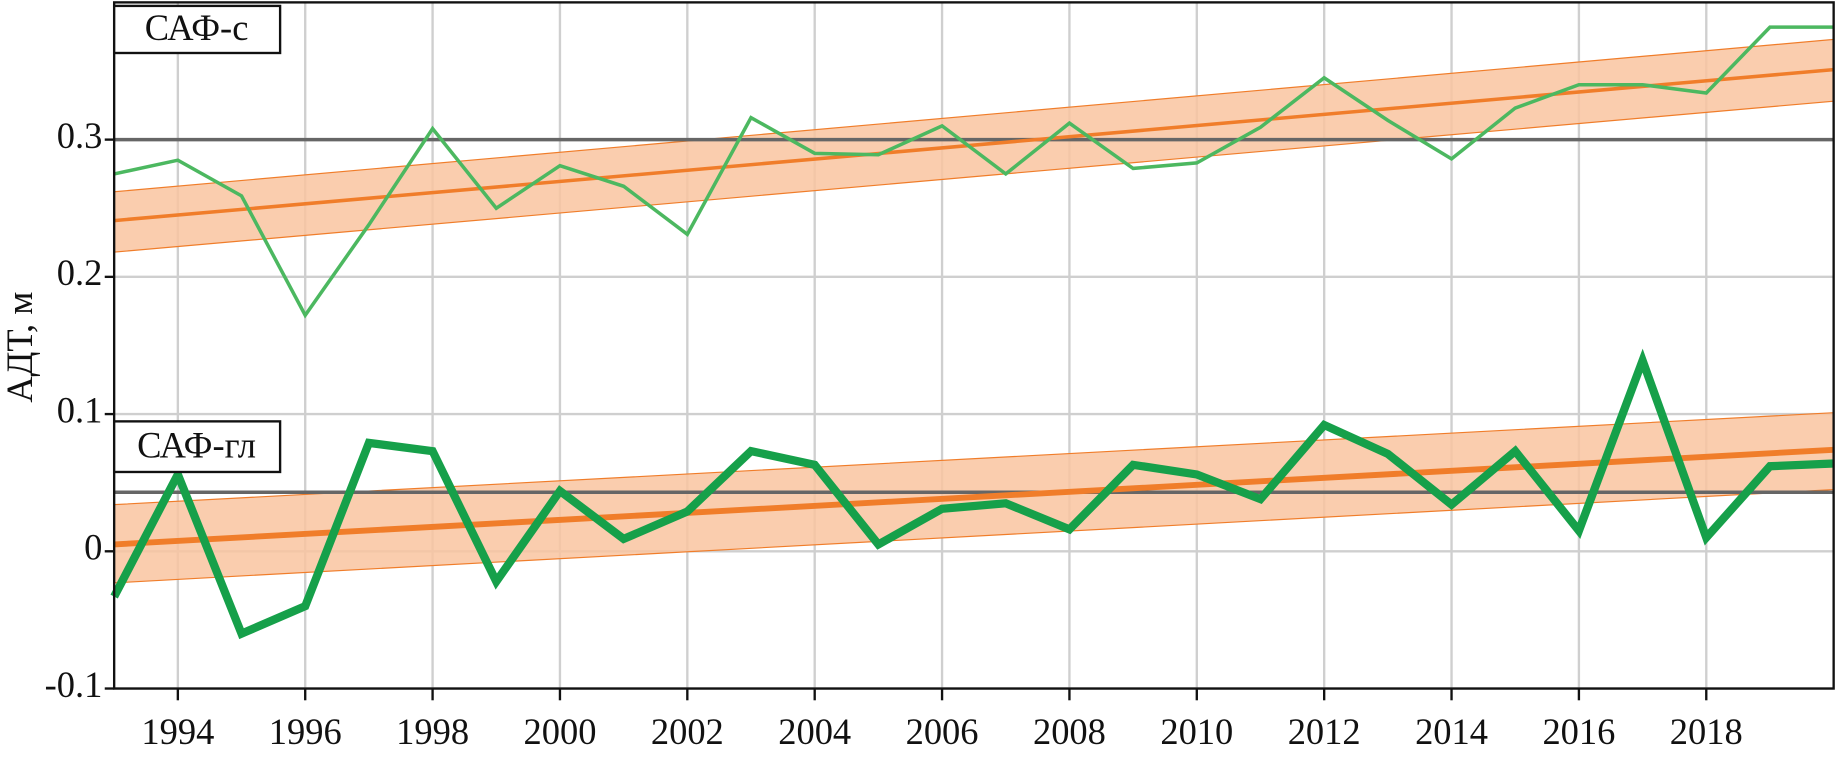 The height and width of the screenshot is (758, 1836). What do you see at coordinates (177, 731) in the screenshot?
I see `x-tick-label: 1994` at bounding box center [177, 731].